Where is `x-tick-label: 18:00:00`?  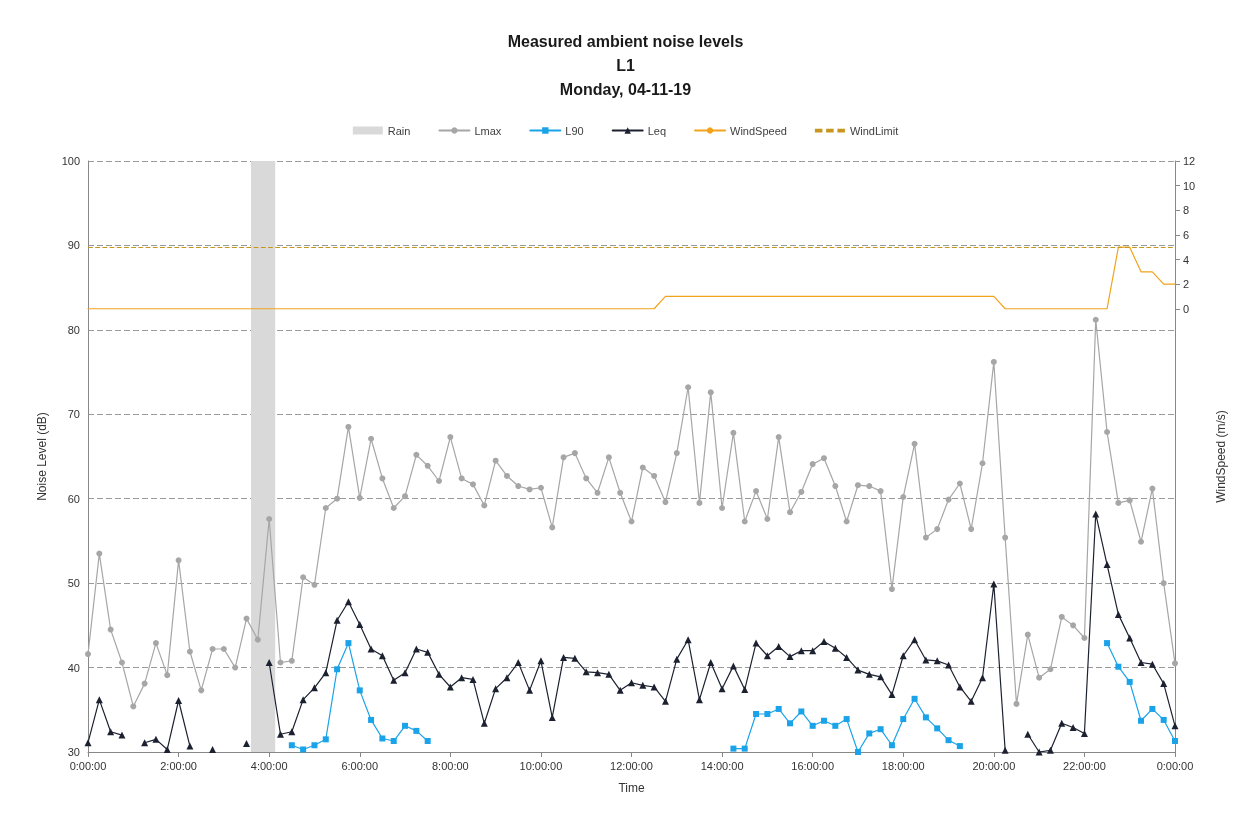
x-tick-label: 18:00:00 is located at coordinates (903, 765).